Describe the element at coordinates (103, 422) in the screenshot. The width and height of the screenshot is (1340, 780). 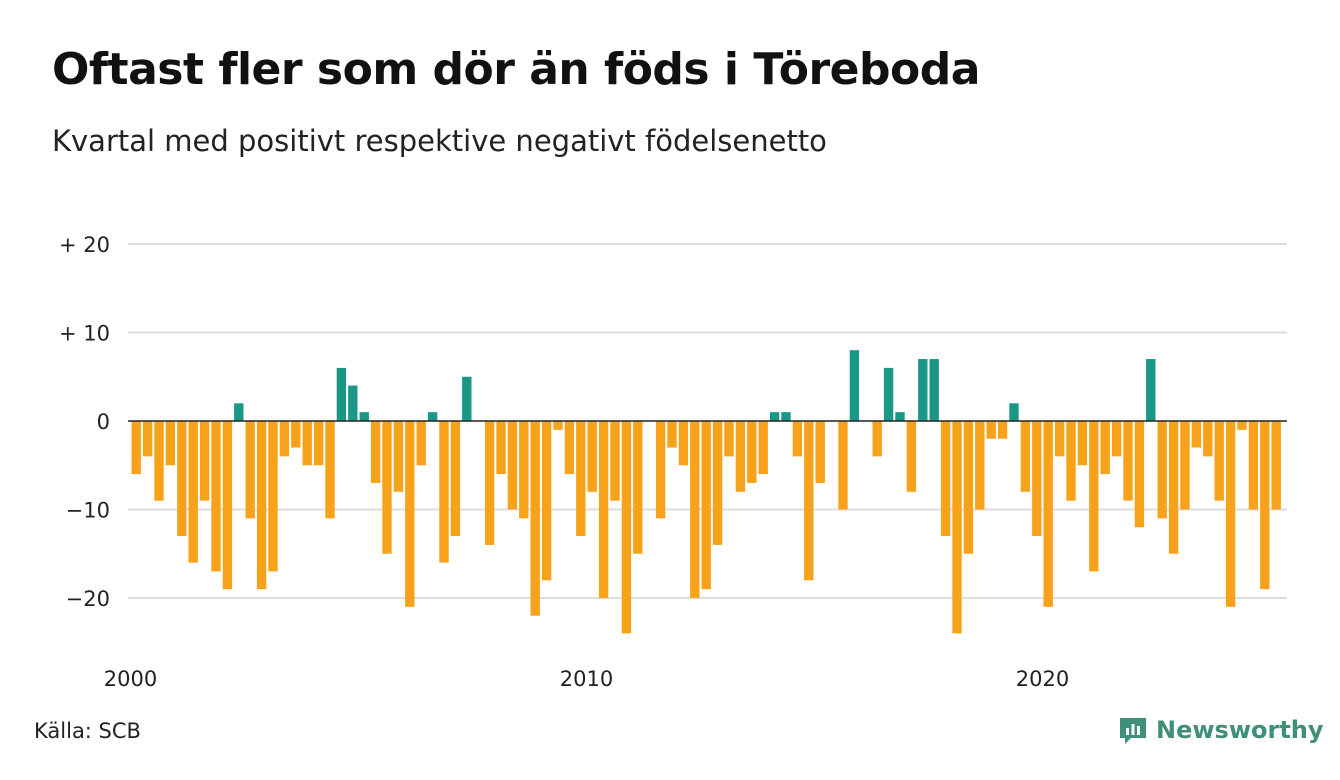
I see `y-tick-label: 0` at that location.